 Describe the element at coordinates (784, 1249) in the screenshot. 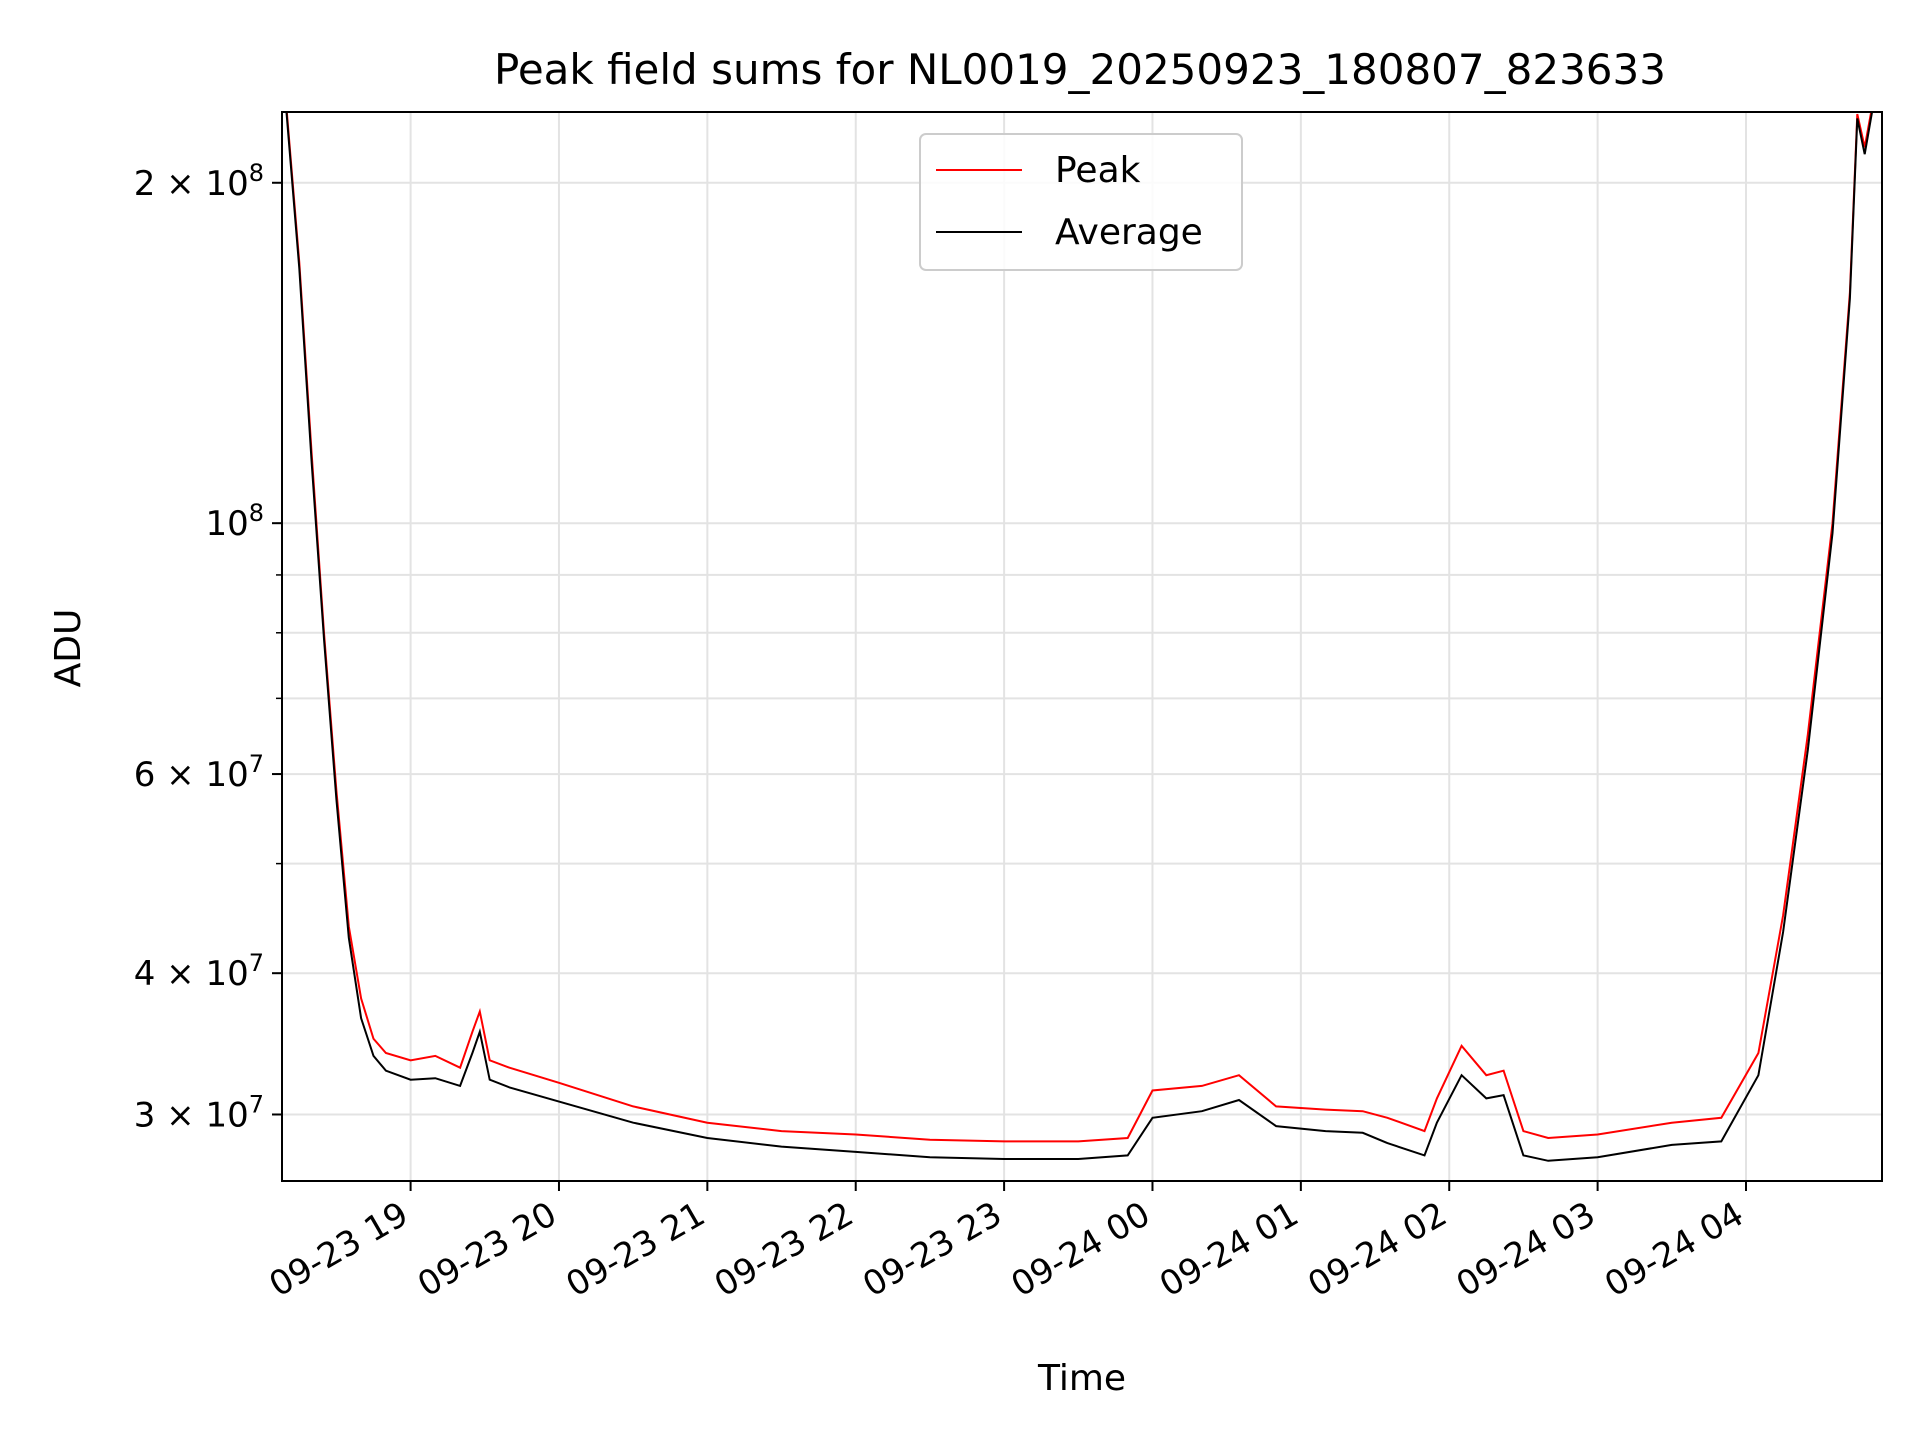

I see `x-tick-label: 09-23 22` at that location.